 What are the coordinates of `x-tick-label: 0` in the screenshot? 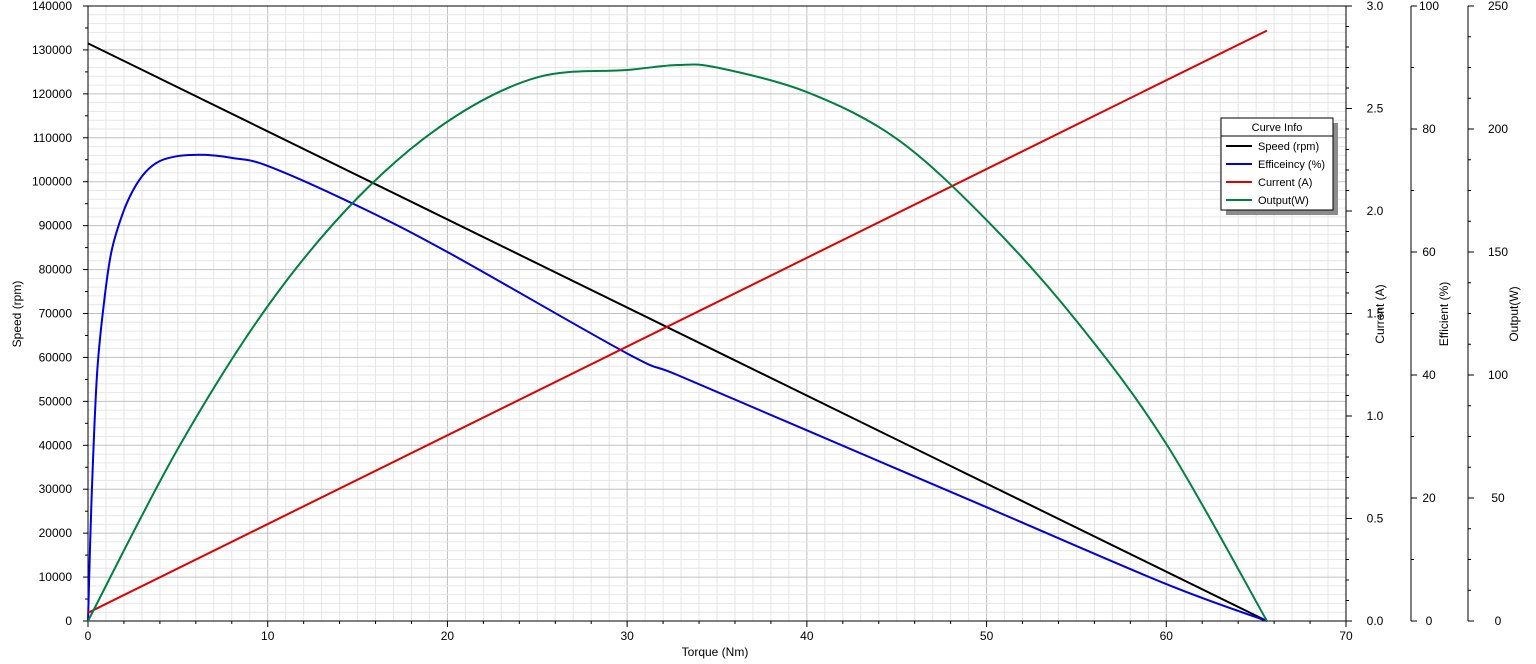 It's located at (88, 636).